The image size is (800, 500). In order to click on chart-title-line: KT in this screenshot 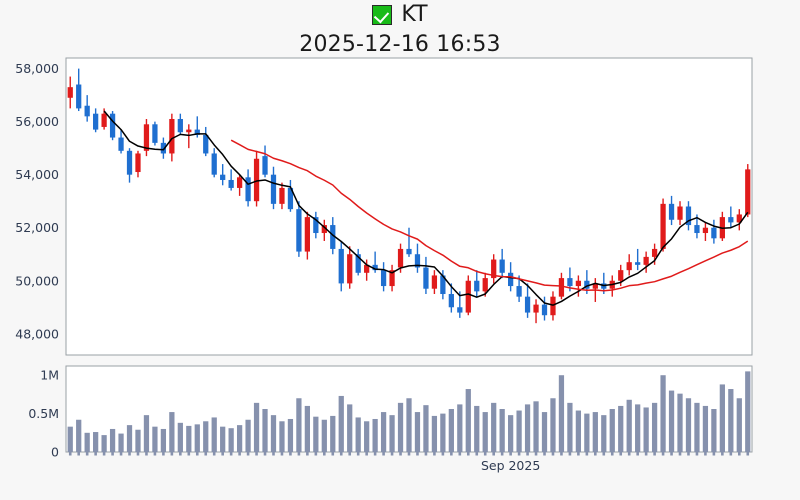, I will do `click(400, 15)`.